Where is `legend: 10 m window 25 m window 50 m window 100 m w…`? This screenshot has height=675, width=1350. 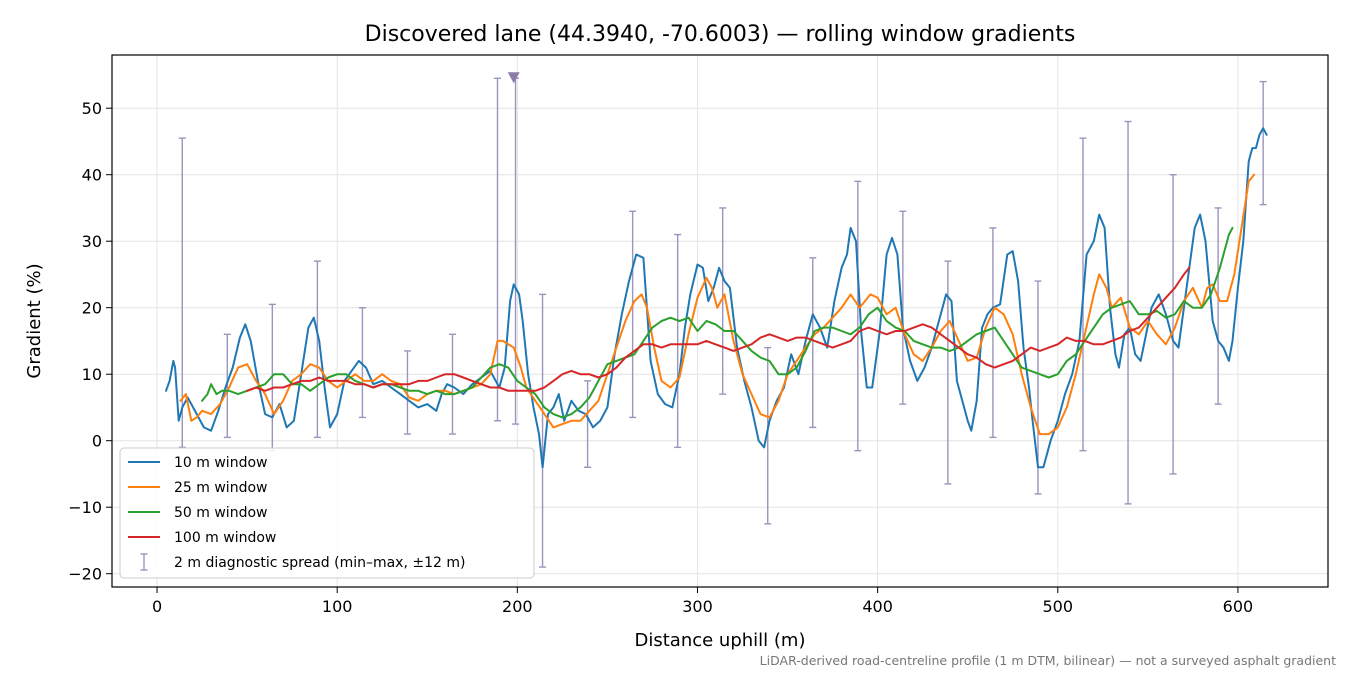 legend: 10 m window 25 m window 50 m window 100 m w… is located at coordinates (327, 513).